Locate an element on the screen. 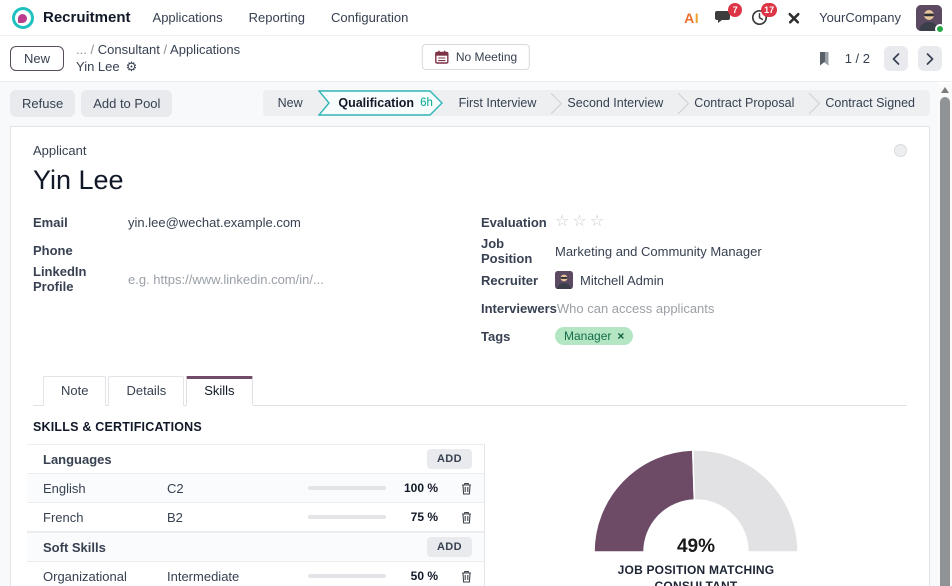 The width and height of the screenshot is (952, 586). new-button: New is located at coordinates (37, 58).